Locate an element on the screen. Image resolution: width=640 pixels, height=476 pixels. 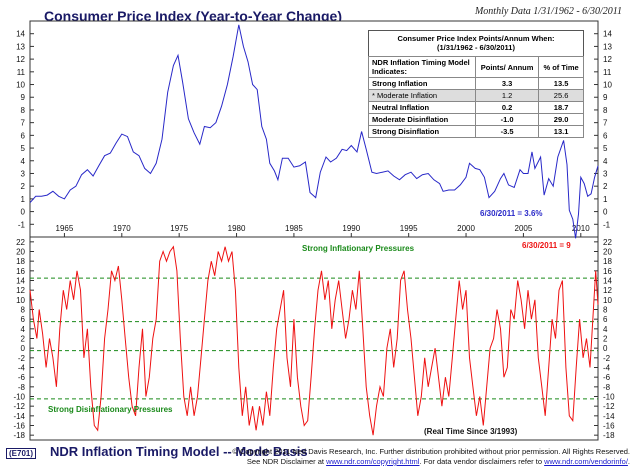
table-row: Neutral Inflation 0.2 18.7 is located at coordinates (476, 107).